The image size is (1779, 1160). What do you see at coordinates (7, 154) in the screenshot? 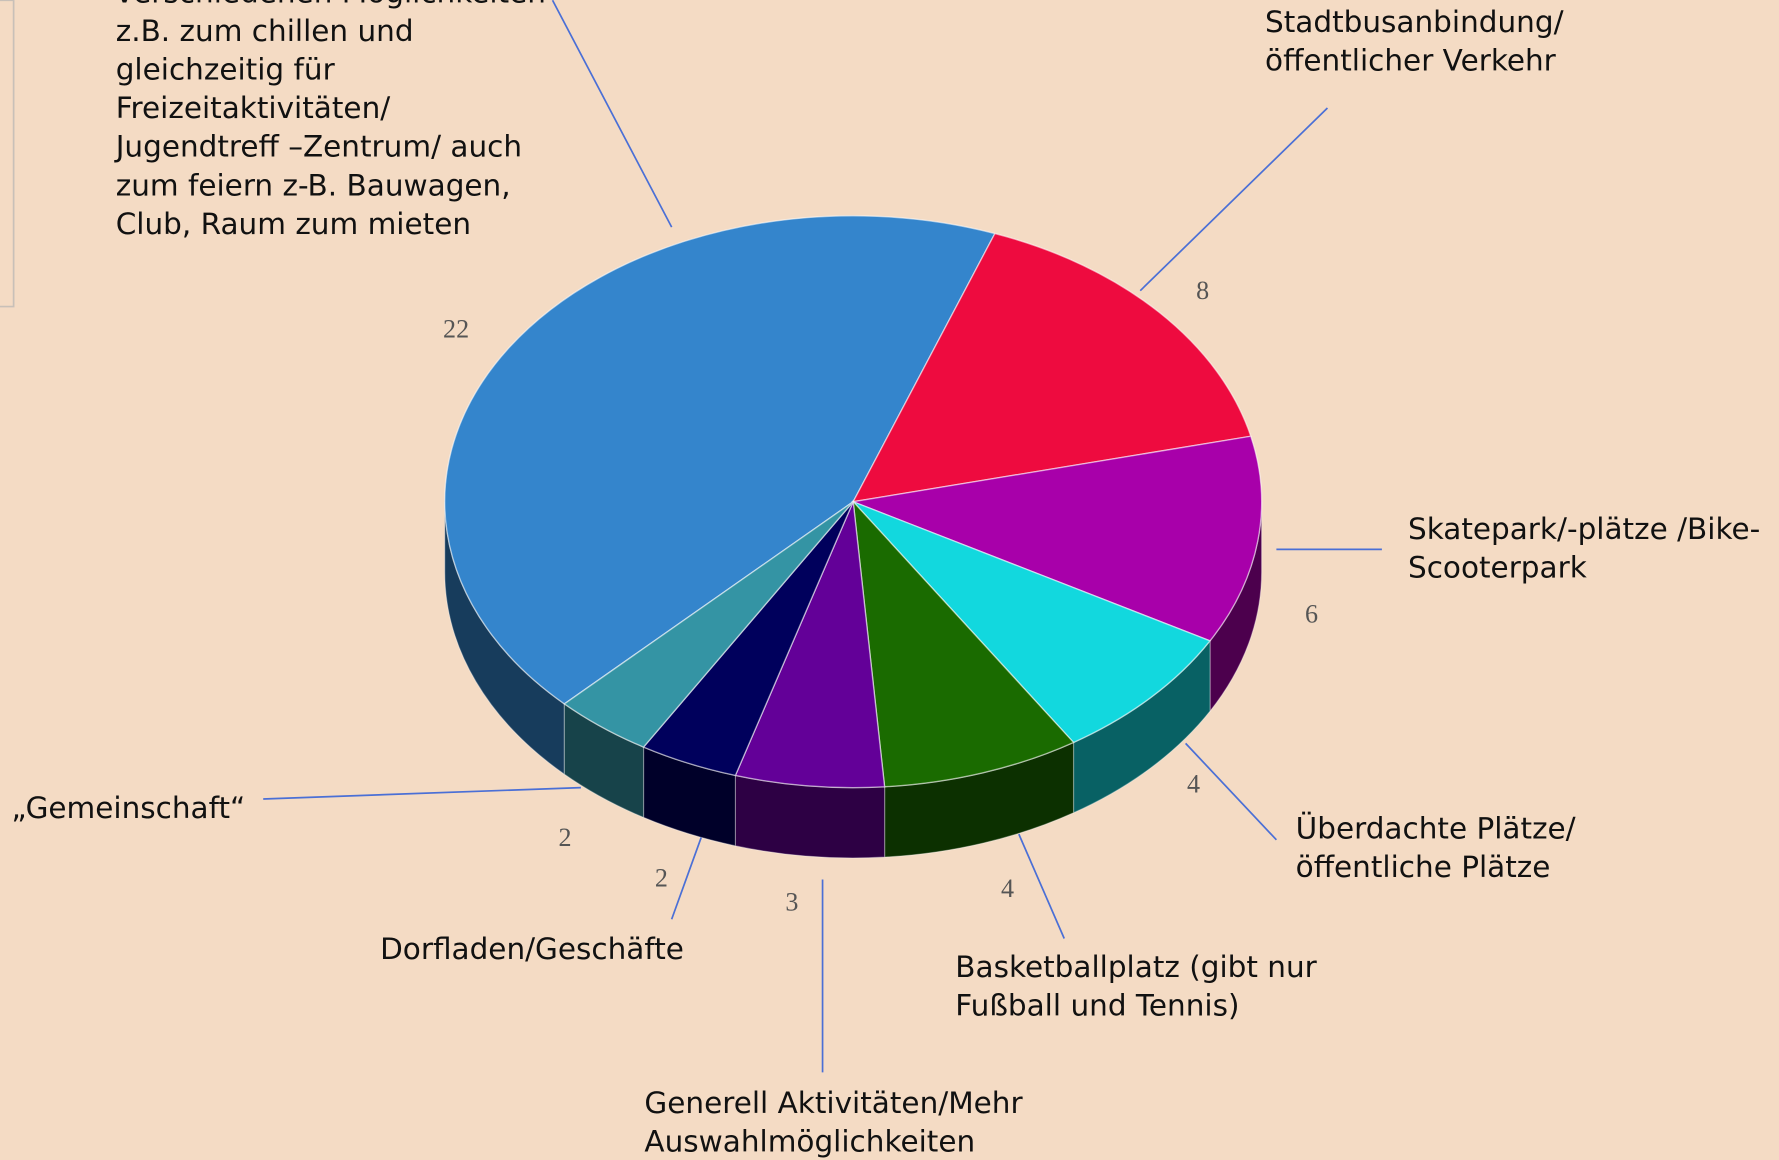
I see `frame-edge` at bounding box center [7, 154].